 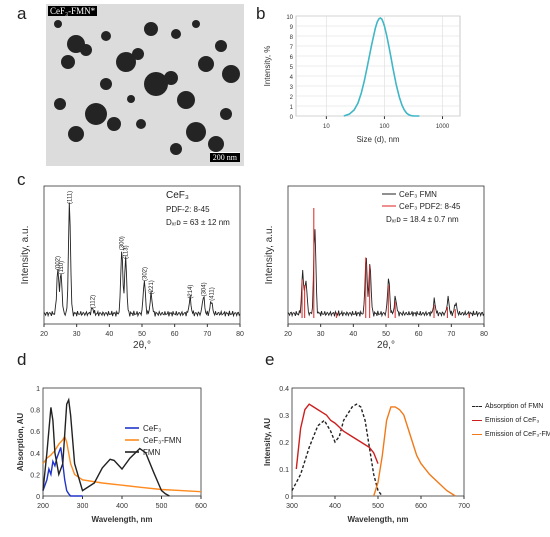 I want to click on hkl-annotation: (112), so click(x=93, y=302).